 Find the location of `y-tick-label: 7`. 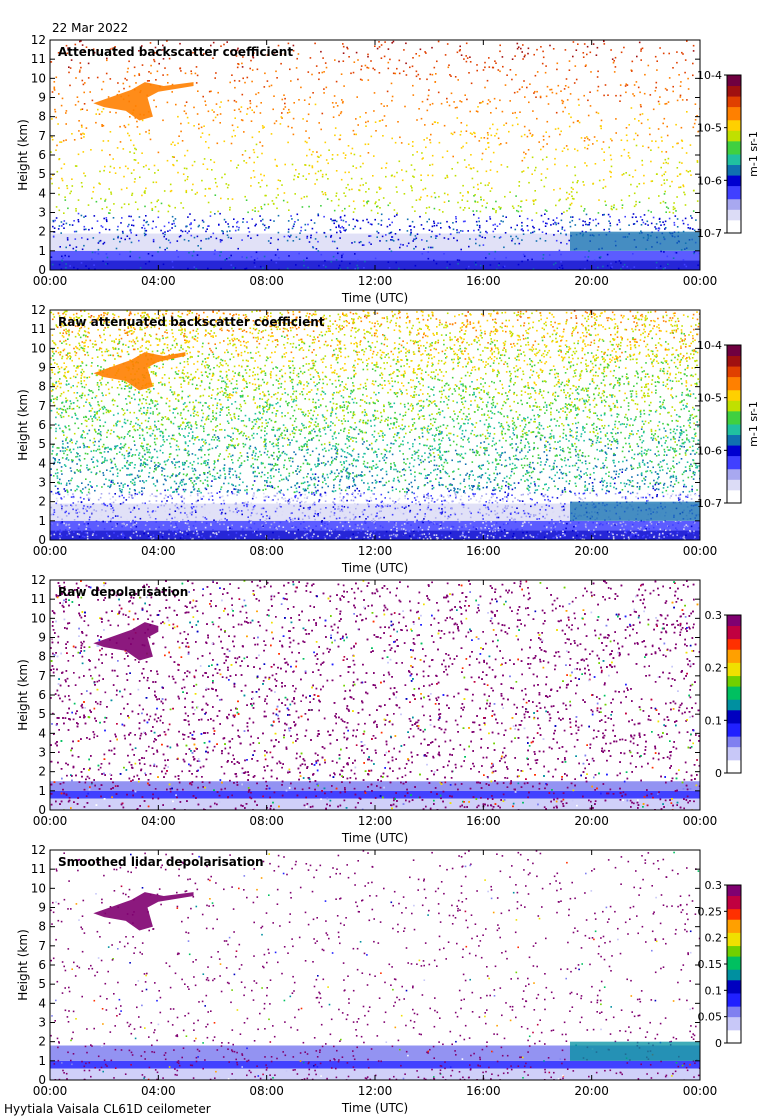

y-tick-label: 7 is located at coordinates (42, 676).